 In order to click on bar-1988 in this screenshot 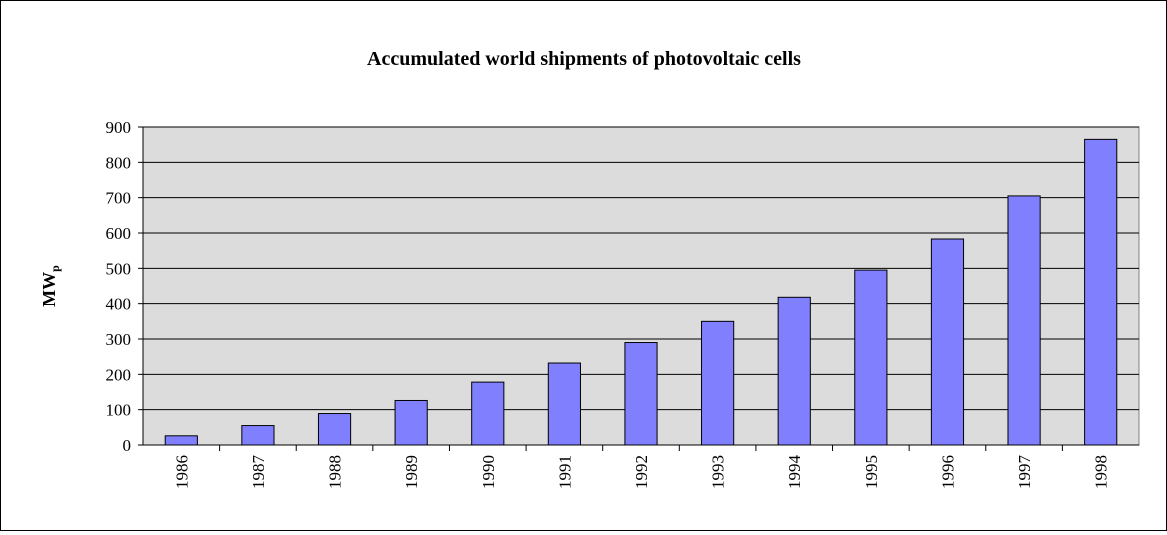, I will do `click(334, 429)`.